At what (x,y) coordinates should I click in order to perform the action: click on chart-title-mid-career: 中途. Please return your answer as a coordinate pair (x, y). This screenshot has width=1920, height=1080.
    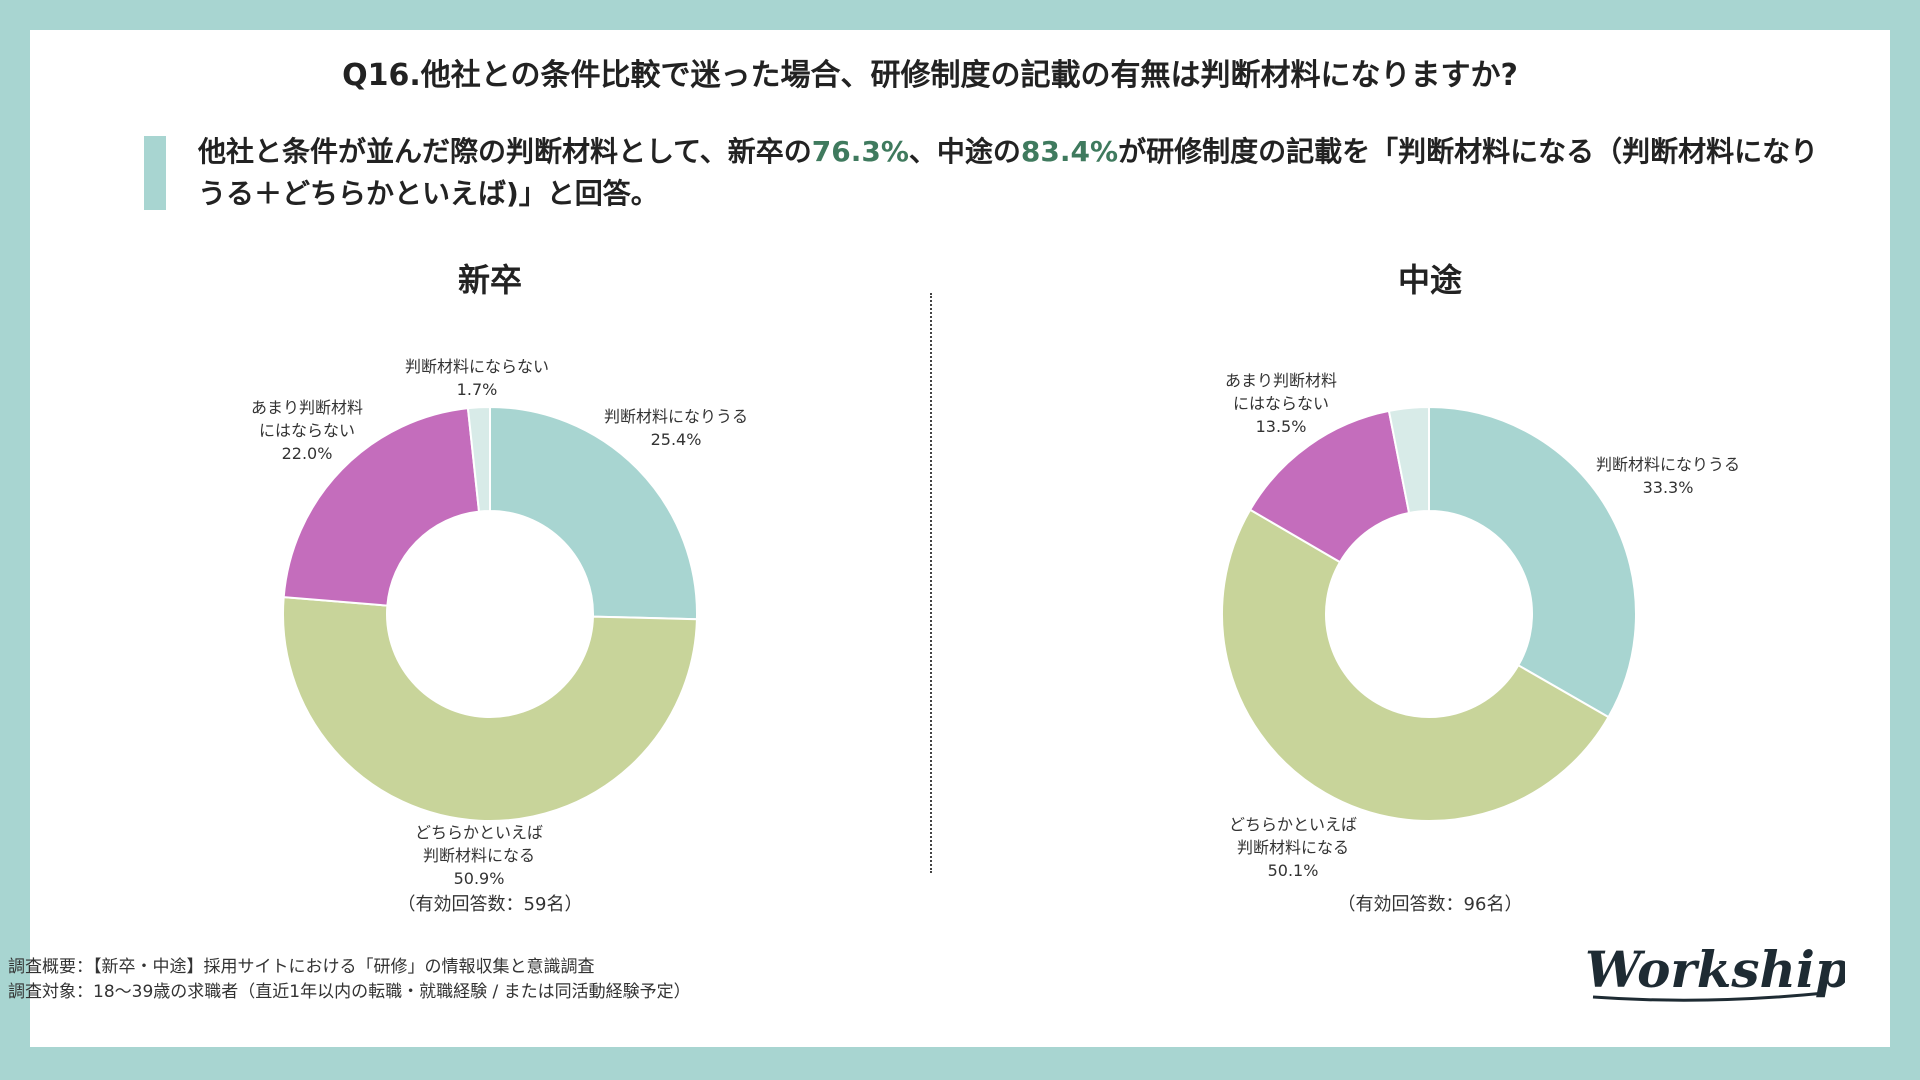
    Looking at the image, I should click on (1429, 280).